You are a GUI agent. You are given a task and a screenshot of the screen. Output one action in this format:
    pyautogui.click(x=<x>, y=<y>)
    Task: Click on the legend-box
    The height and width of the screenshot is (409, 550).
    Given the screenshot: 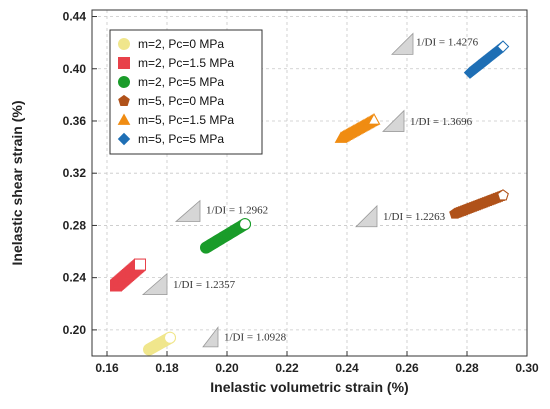 What is the action you would take?
    pyautogui.click(x=186, y=92)
    